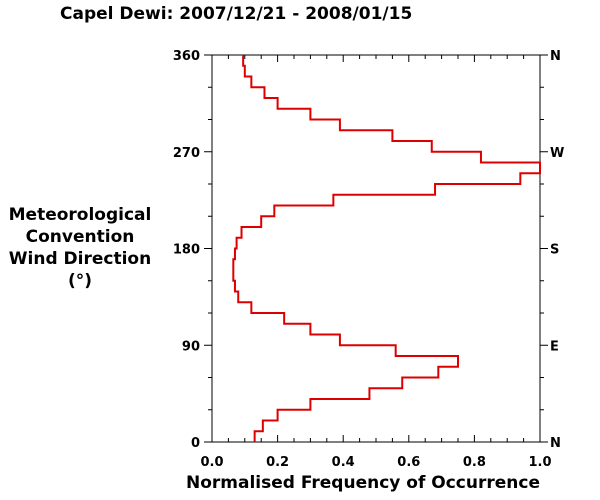  What do you see at coordinates (554, 346) in the screenshot?
I see `y2-tick-label: E` at bounding box center [554, 346].